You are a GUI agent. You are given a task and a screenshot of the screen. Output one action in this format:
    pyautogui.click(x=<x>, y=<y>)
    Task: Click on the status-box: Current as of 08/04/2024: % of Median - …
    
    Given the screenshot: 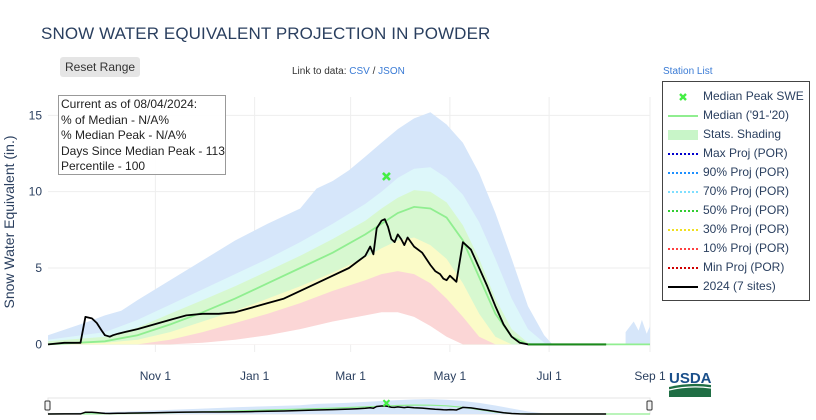 What is the action you would take?
    pyautogui.click(x=142, y=135)
    